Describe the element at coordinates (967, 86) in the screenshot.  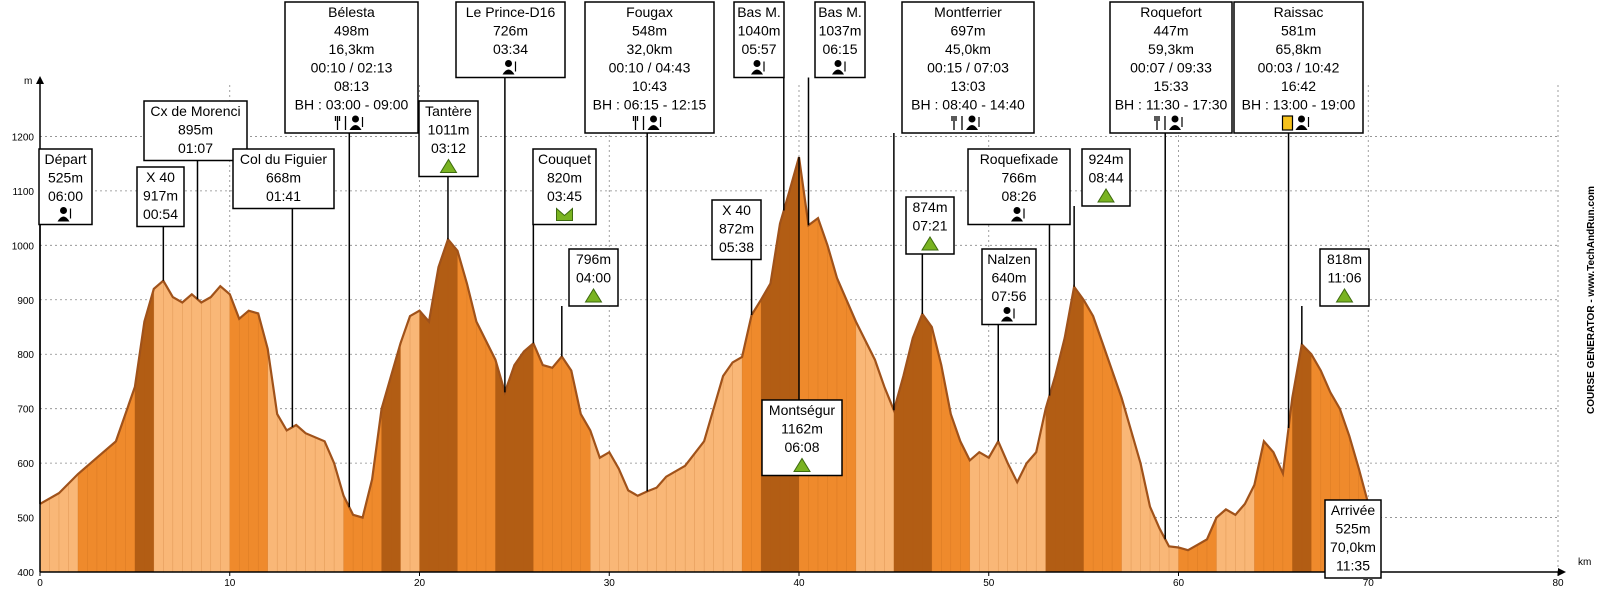
I see `waypoint-text: 13:03` at that location.